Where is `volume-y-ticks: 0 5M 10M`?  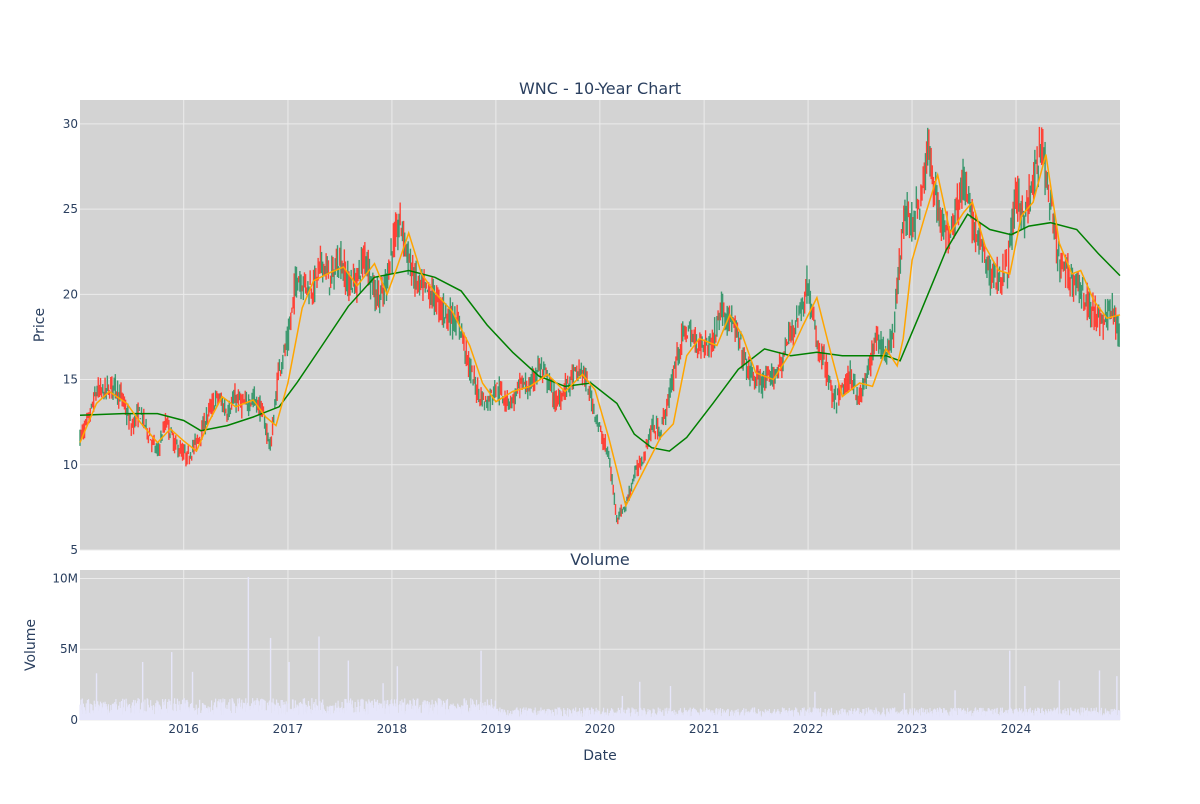 volume-y-ticks: 0 5M 10M is located at coordinates (65, 649).